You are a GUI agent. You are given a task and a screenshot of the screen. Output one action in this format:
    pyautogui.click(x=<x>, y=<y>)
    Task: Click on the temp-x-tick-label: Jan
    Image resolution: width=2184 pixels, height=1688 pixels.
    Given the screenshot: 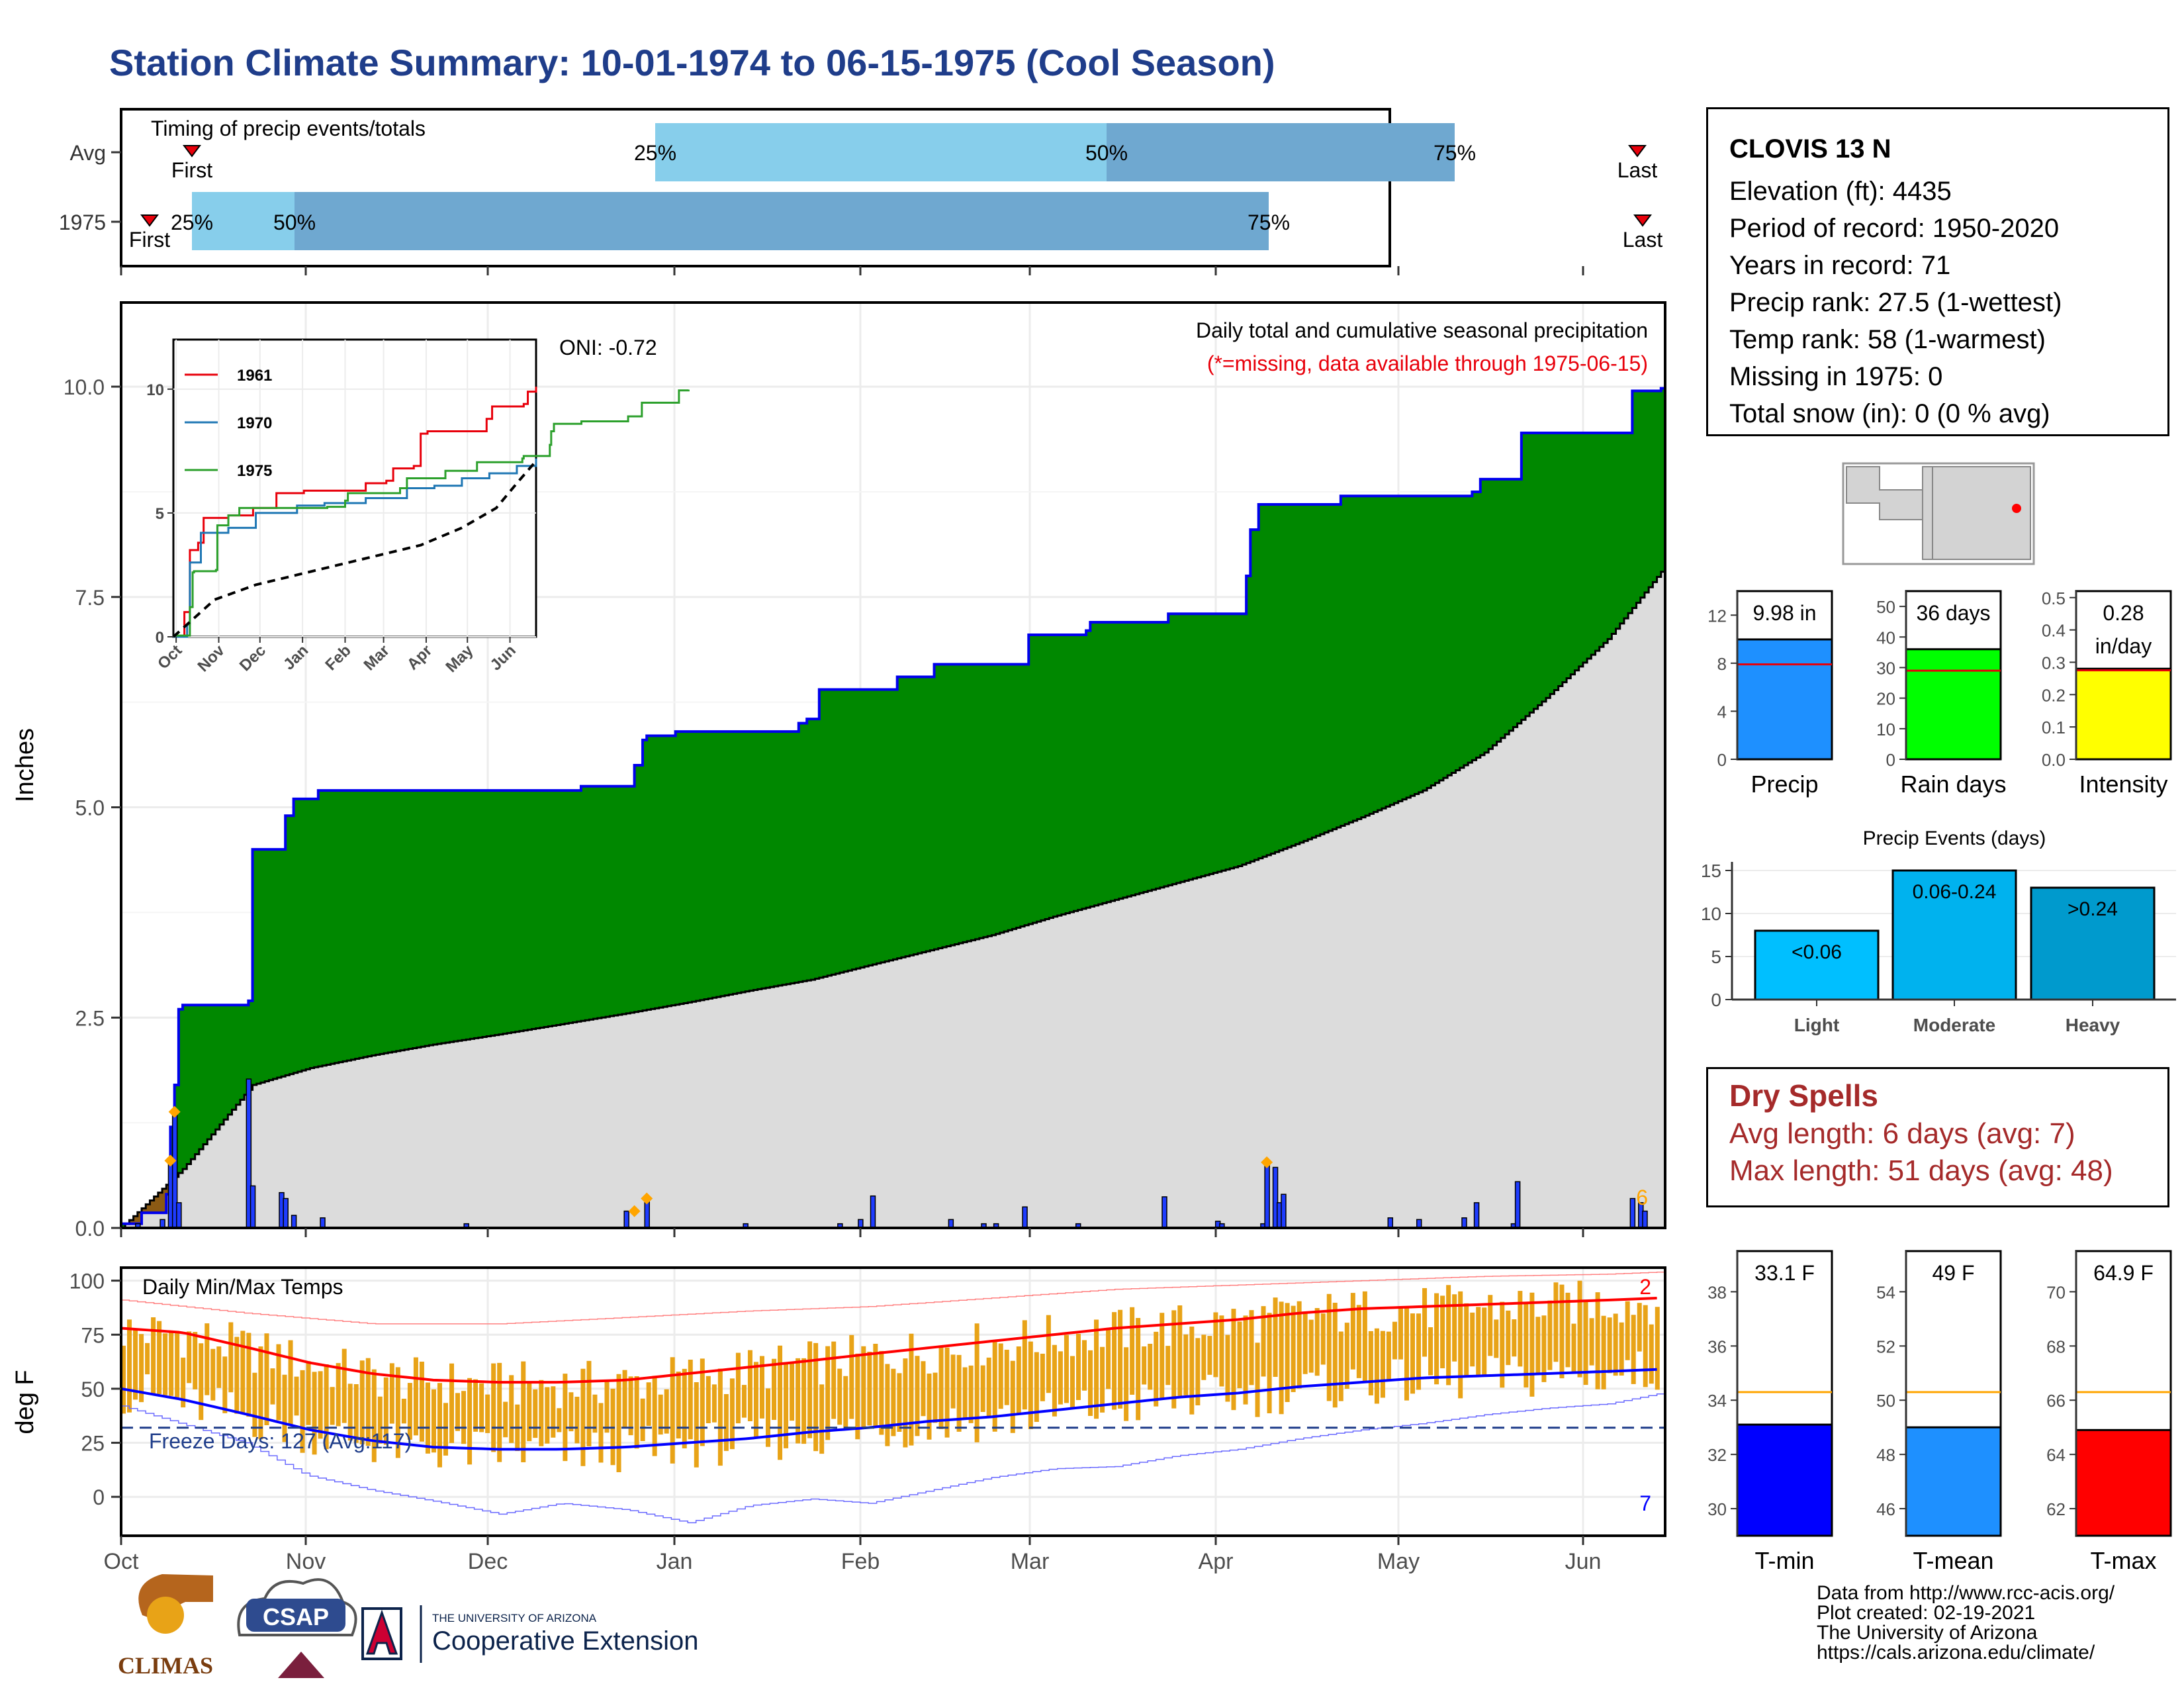 What is the action you would take?
    pyautogui.click(x=675, y=1561)
    